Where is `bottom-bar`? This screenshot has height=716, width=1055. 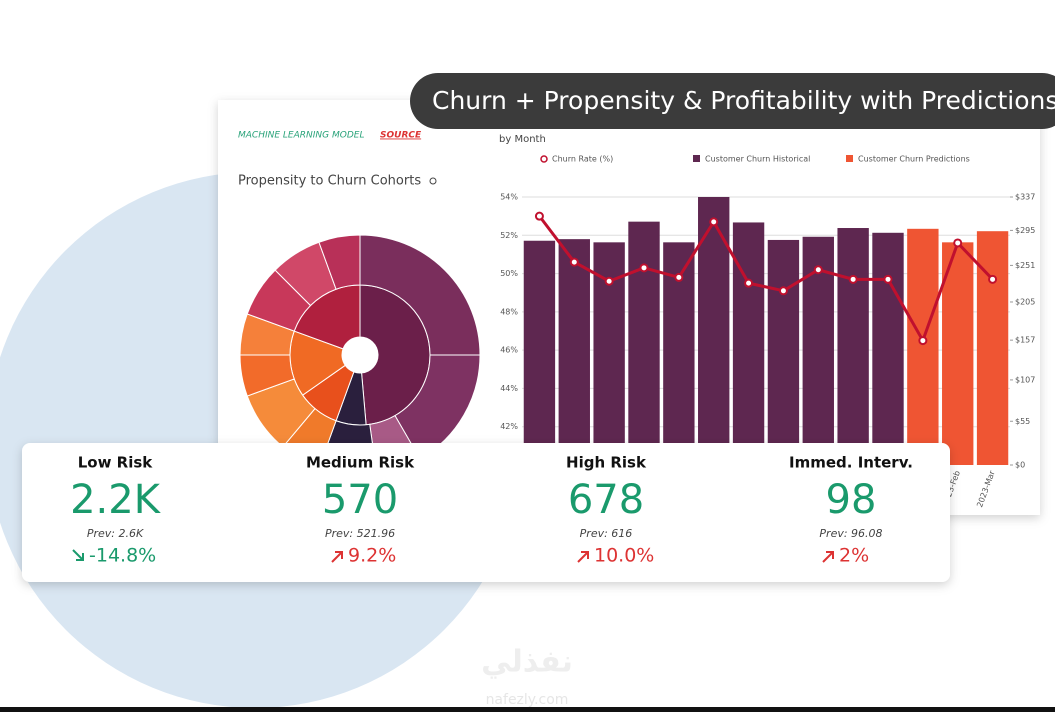 bottom-bar is located at coordinates (527, 709).